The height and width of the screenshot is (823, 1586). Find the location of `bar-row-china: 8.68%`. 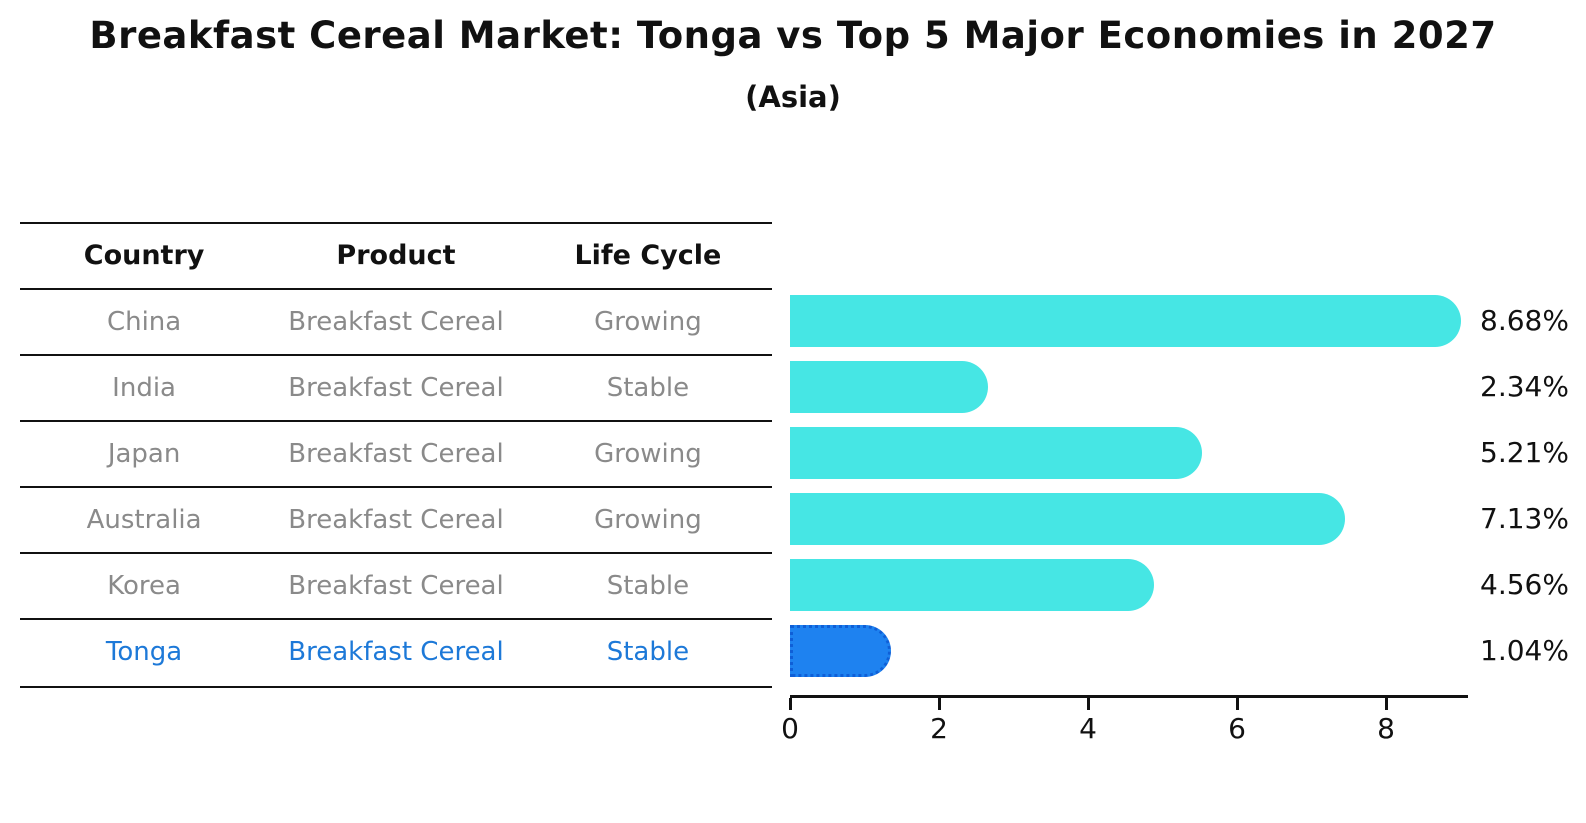

bar-row-china: 8.68% is located at coordinates (1188, 321).